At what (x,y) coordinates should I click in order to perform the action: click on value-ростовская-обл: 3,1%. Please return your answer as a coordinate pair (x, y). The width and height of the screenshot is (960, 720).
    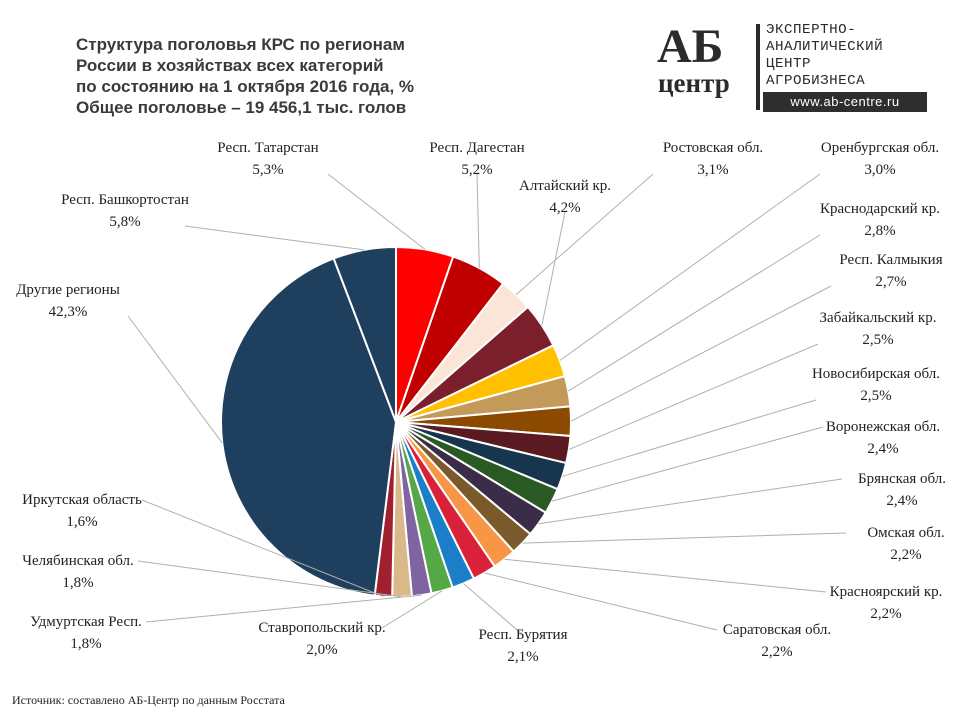
    Looking at the image, I should click on (712, 170).